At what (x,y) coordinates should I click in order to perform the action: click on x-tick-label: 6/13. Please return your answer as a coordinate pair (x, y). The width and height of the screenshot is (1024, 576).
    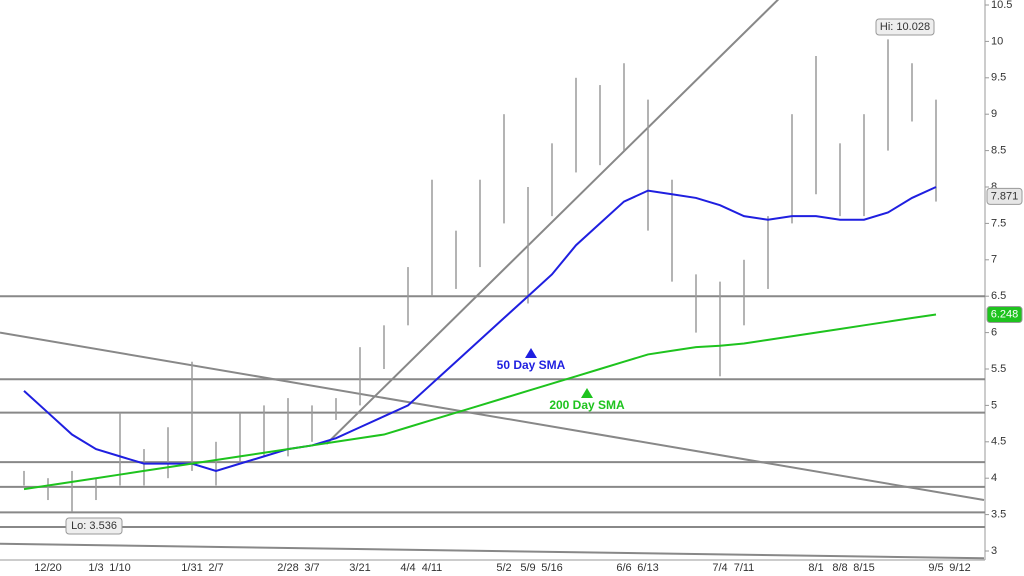
    Looking at the image, I should click on (647, 568).